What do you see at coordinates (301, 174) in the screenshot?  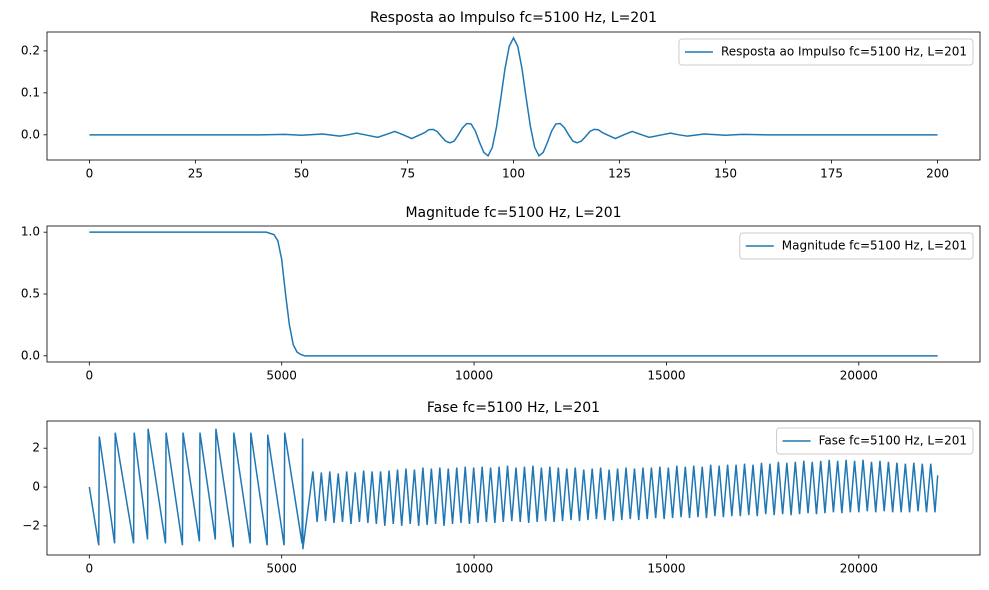 I see `x-tick-label: 50` at bounding box center [301, 174].